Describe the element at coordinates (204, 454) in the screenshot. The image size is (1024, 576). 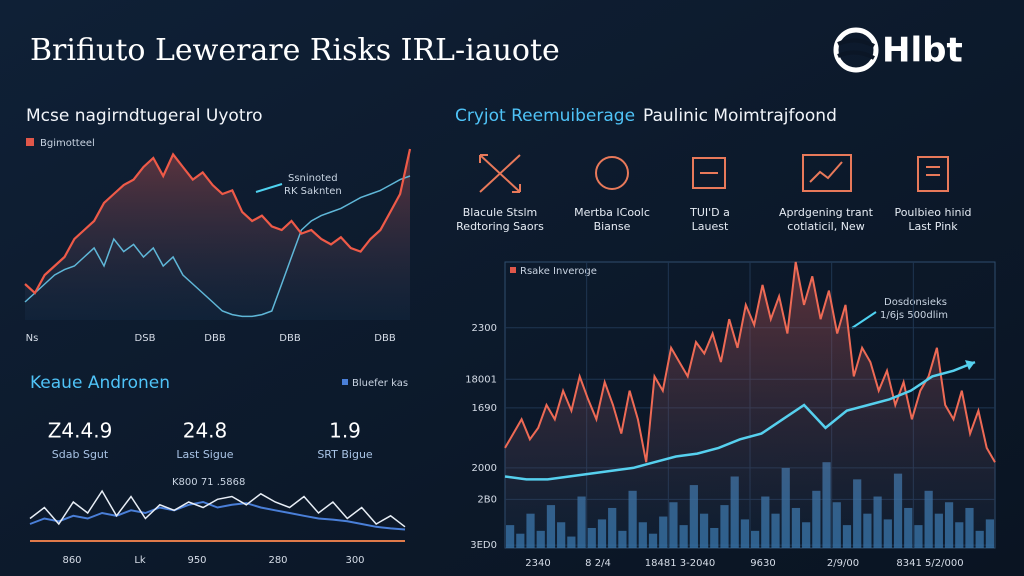
I see `stat-label: Last Sigue` at that location.